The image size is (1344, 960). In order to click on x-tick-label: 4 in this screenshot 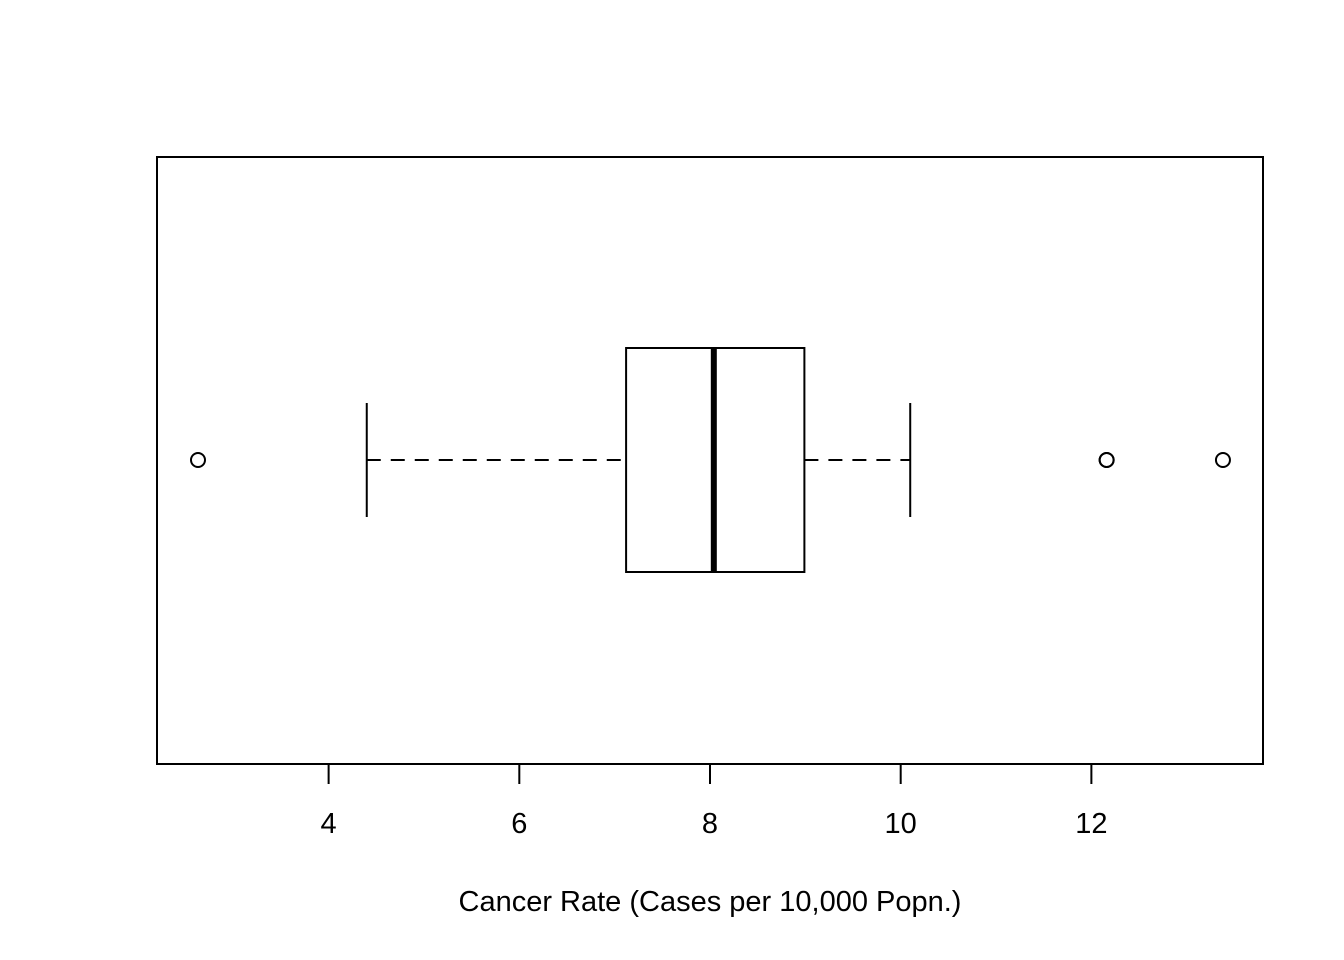, I will do `click(329, 824)`.